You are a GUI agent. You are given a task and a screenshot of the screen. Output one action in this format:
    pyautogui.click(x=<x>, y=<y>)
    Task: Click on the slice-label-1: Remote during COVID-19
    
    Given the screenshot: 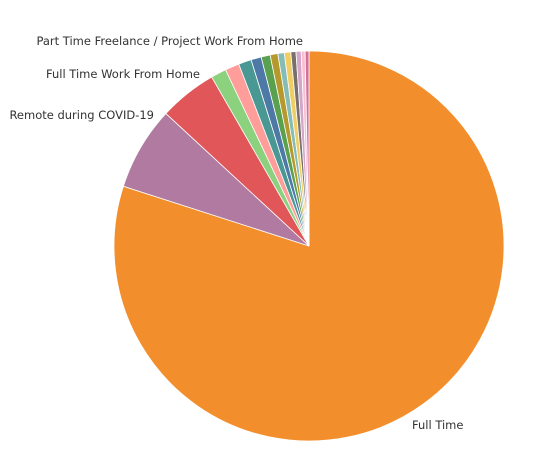 What is the action you would take?
    pyautogui.click(x=81, y=115)
    